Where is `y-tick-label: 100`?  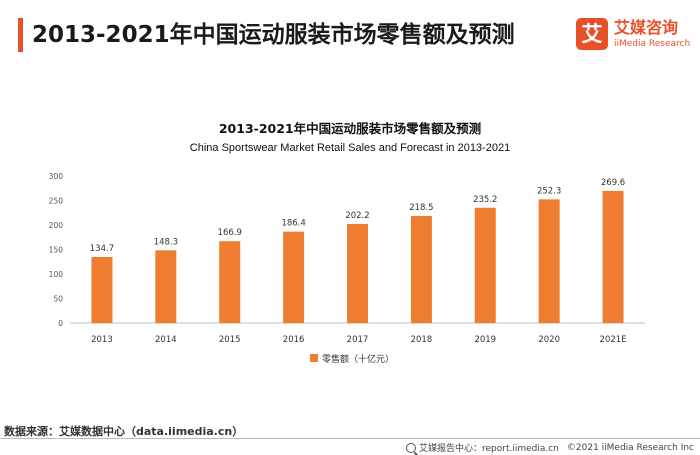
y-tick-label: 100 is located at coordinates (56, 274).